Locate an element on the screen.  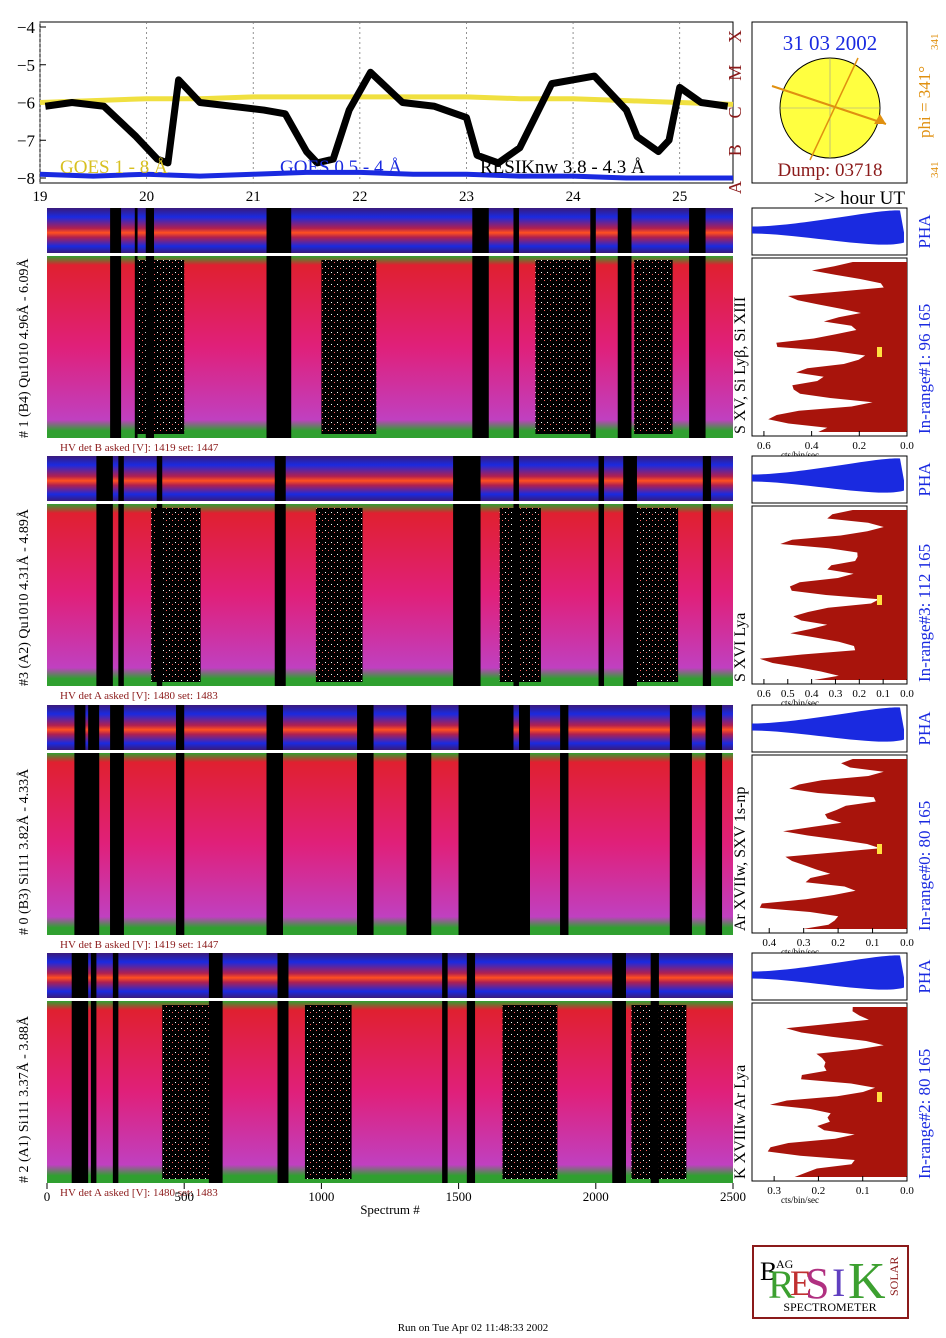
x-tick-label: 23 is located at coordinates (466, 197).